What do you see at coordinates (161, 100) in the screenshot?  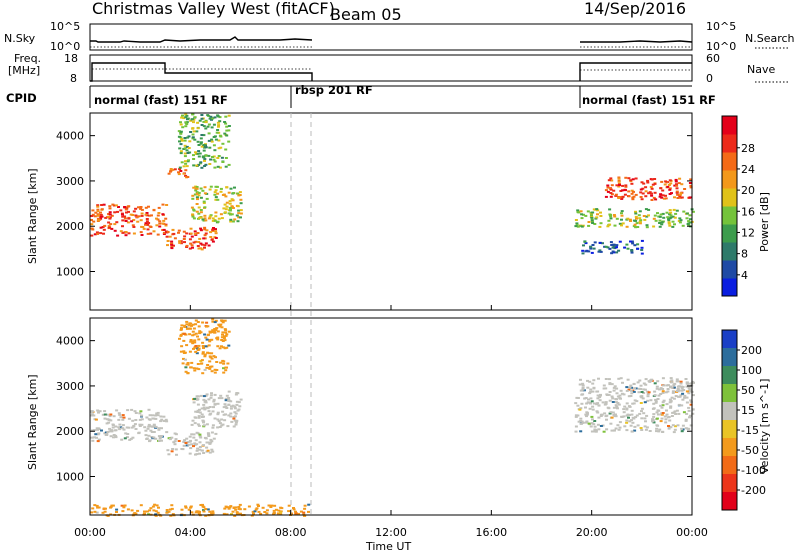 I see `cpid-seg-1: normal (fast) 151 RF` at bounding box center [161, 100].